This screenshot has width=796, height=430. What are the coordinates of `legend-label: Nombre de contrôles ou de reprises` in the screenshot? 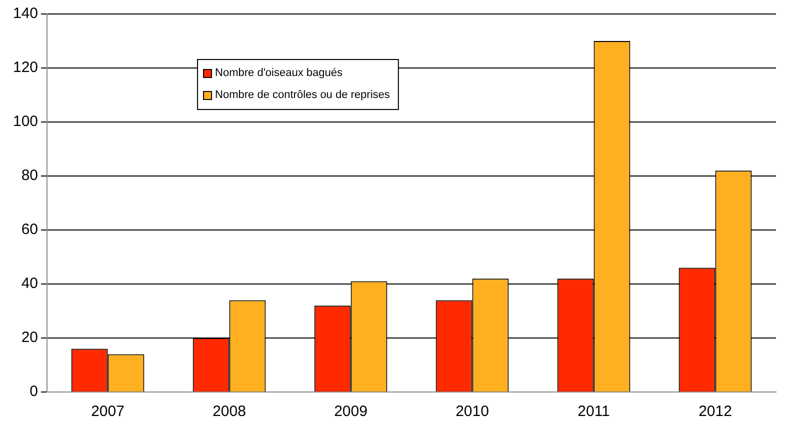 It's located at (302, 95).